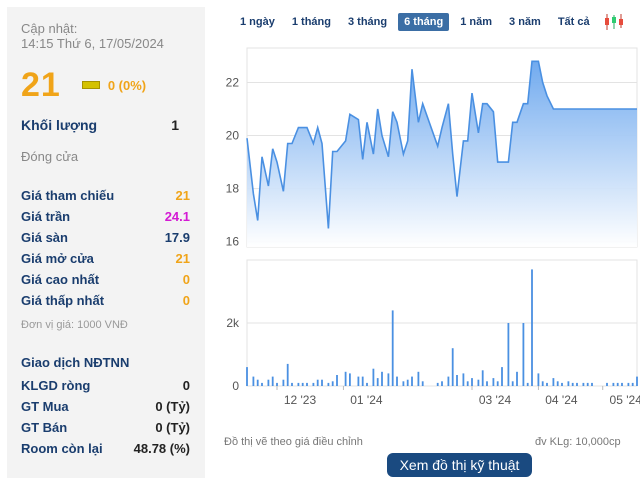 The image size is (640, 478). I want to click on foreign-value: 48.78 (%), so click(161, 448).